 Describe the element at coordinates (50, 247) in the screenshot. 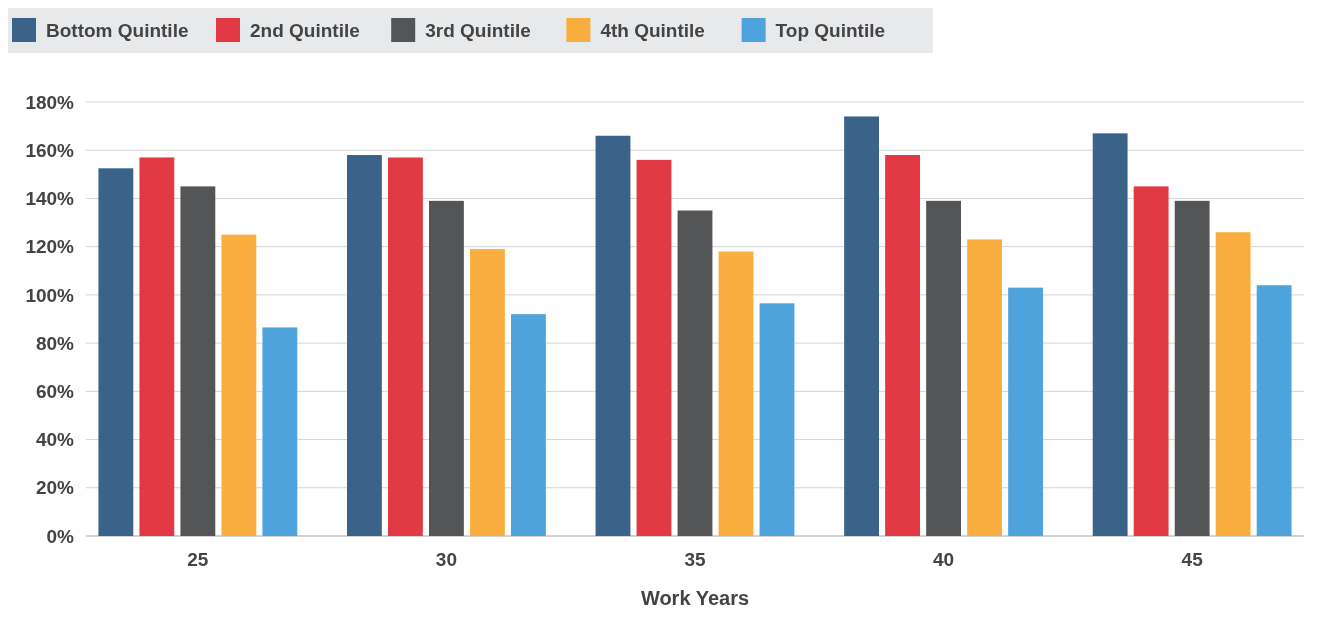

I see `y-tick-label: 120%` at that location.